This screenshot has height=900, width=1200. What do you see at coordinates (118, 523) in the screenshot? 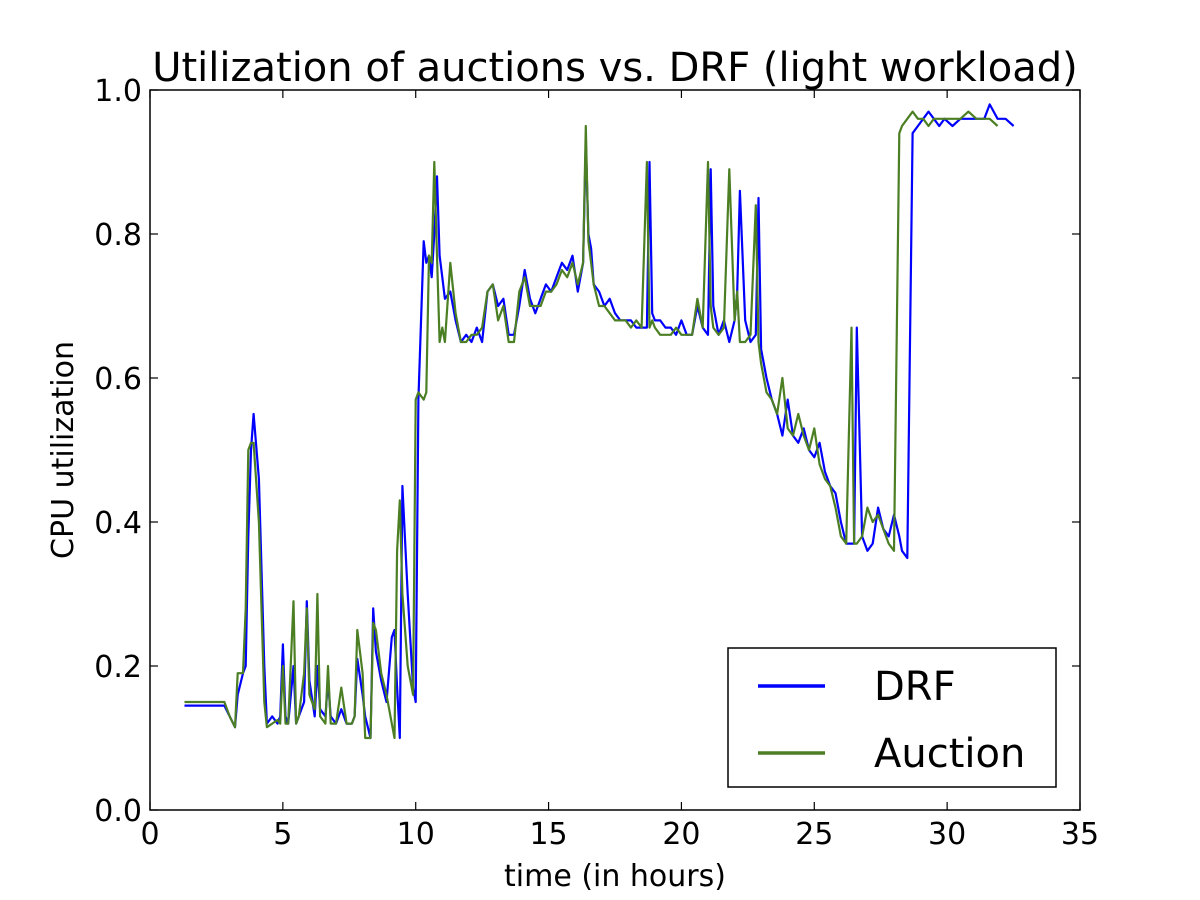
I see `y-tick-label: 0.4` at bounding box center [118, 523].